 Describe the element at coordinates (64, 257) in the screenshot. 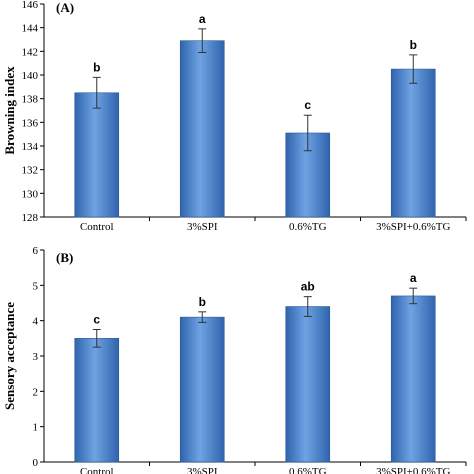

I see `panel-label: (B)` at that location.